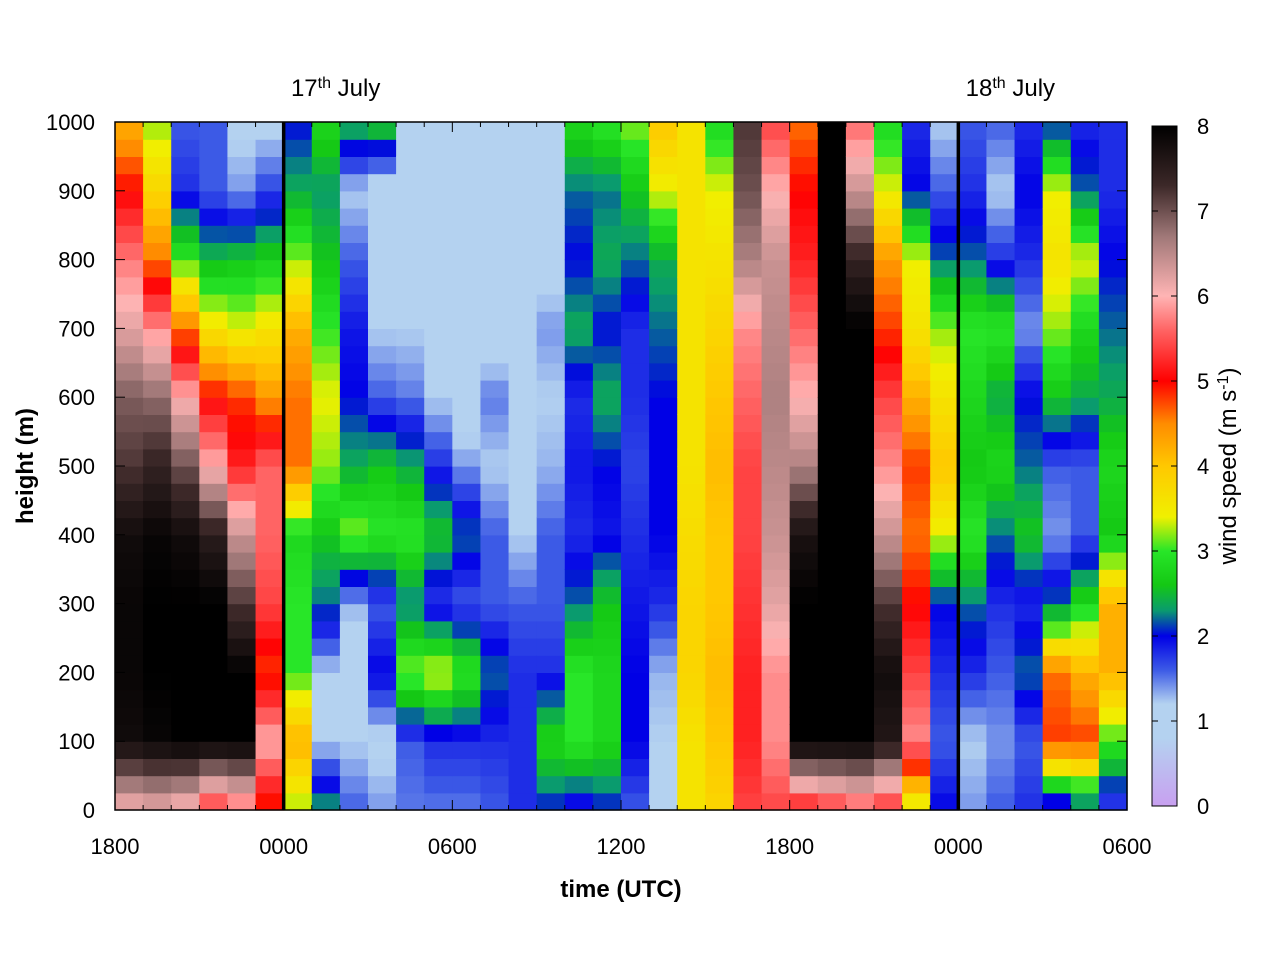  I want to click on x-tick-label: 1200, so click(621, 846).